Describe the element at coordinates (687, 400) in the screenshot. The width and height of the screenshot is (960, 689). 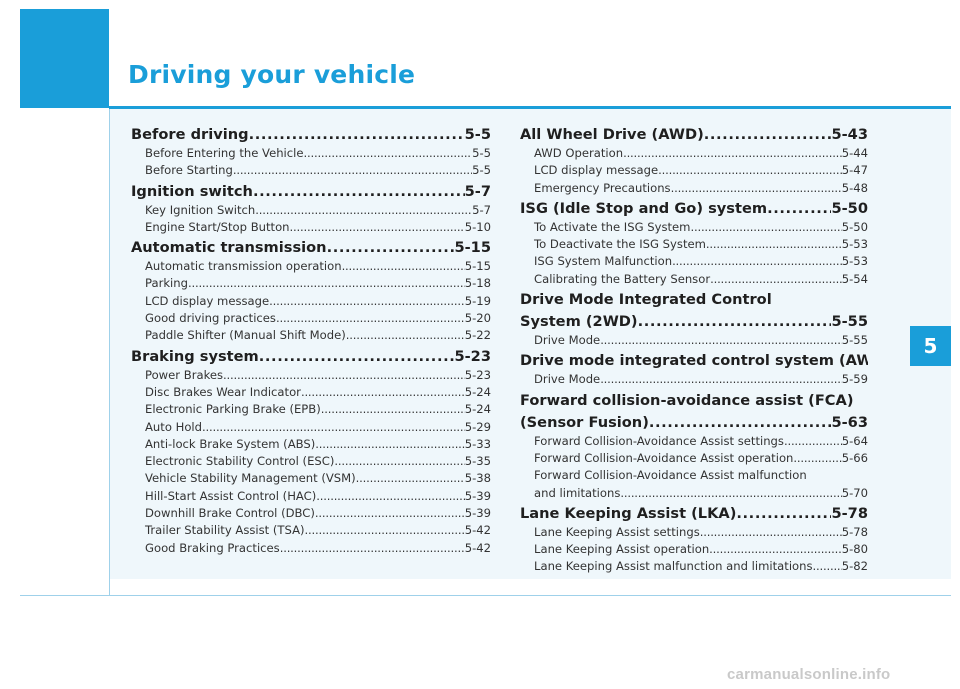
I see `toc-section-heading: Forward collision-avoidance assist (FCA)` at that location.